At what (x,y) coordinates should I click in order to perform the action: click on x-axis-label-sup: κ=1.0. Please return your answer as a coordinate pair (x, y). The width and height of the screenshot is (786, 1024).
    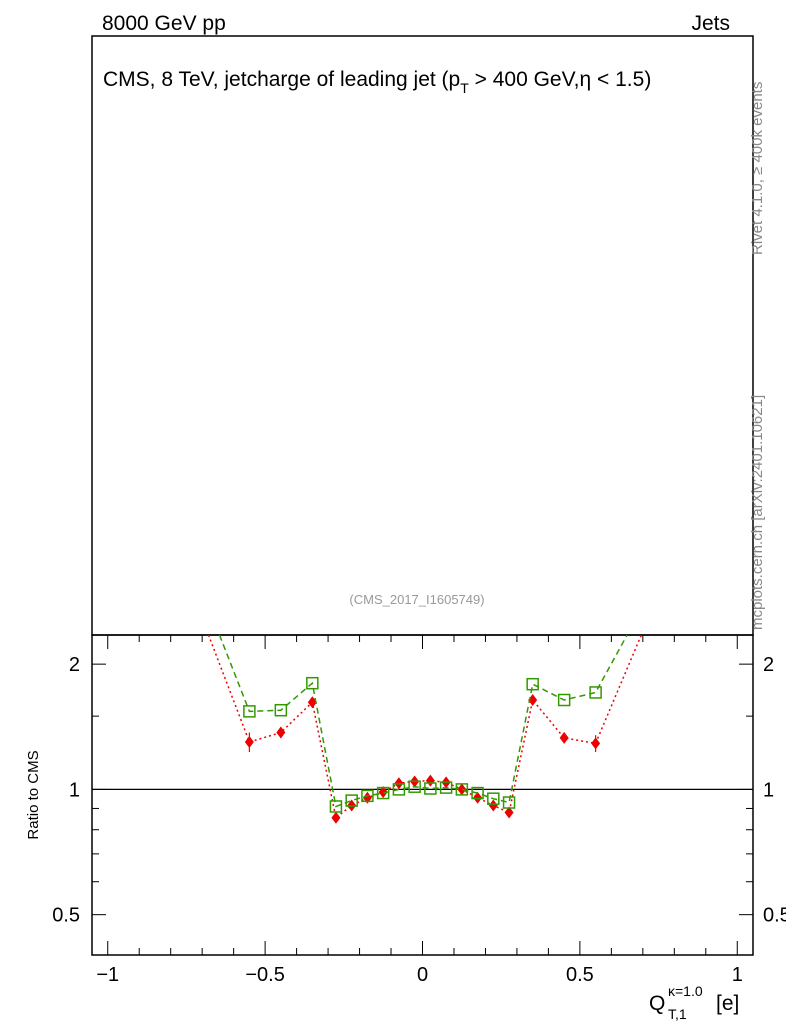
    Looking at the image, I should click on (685, 991).